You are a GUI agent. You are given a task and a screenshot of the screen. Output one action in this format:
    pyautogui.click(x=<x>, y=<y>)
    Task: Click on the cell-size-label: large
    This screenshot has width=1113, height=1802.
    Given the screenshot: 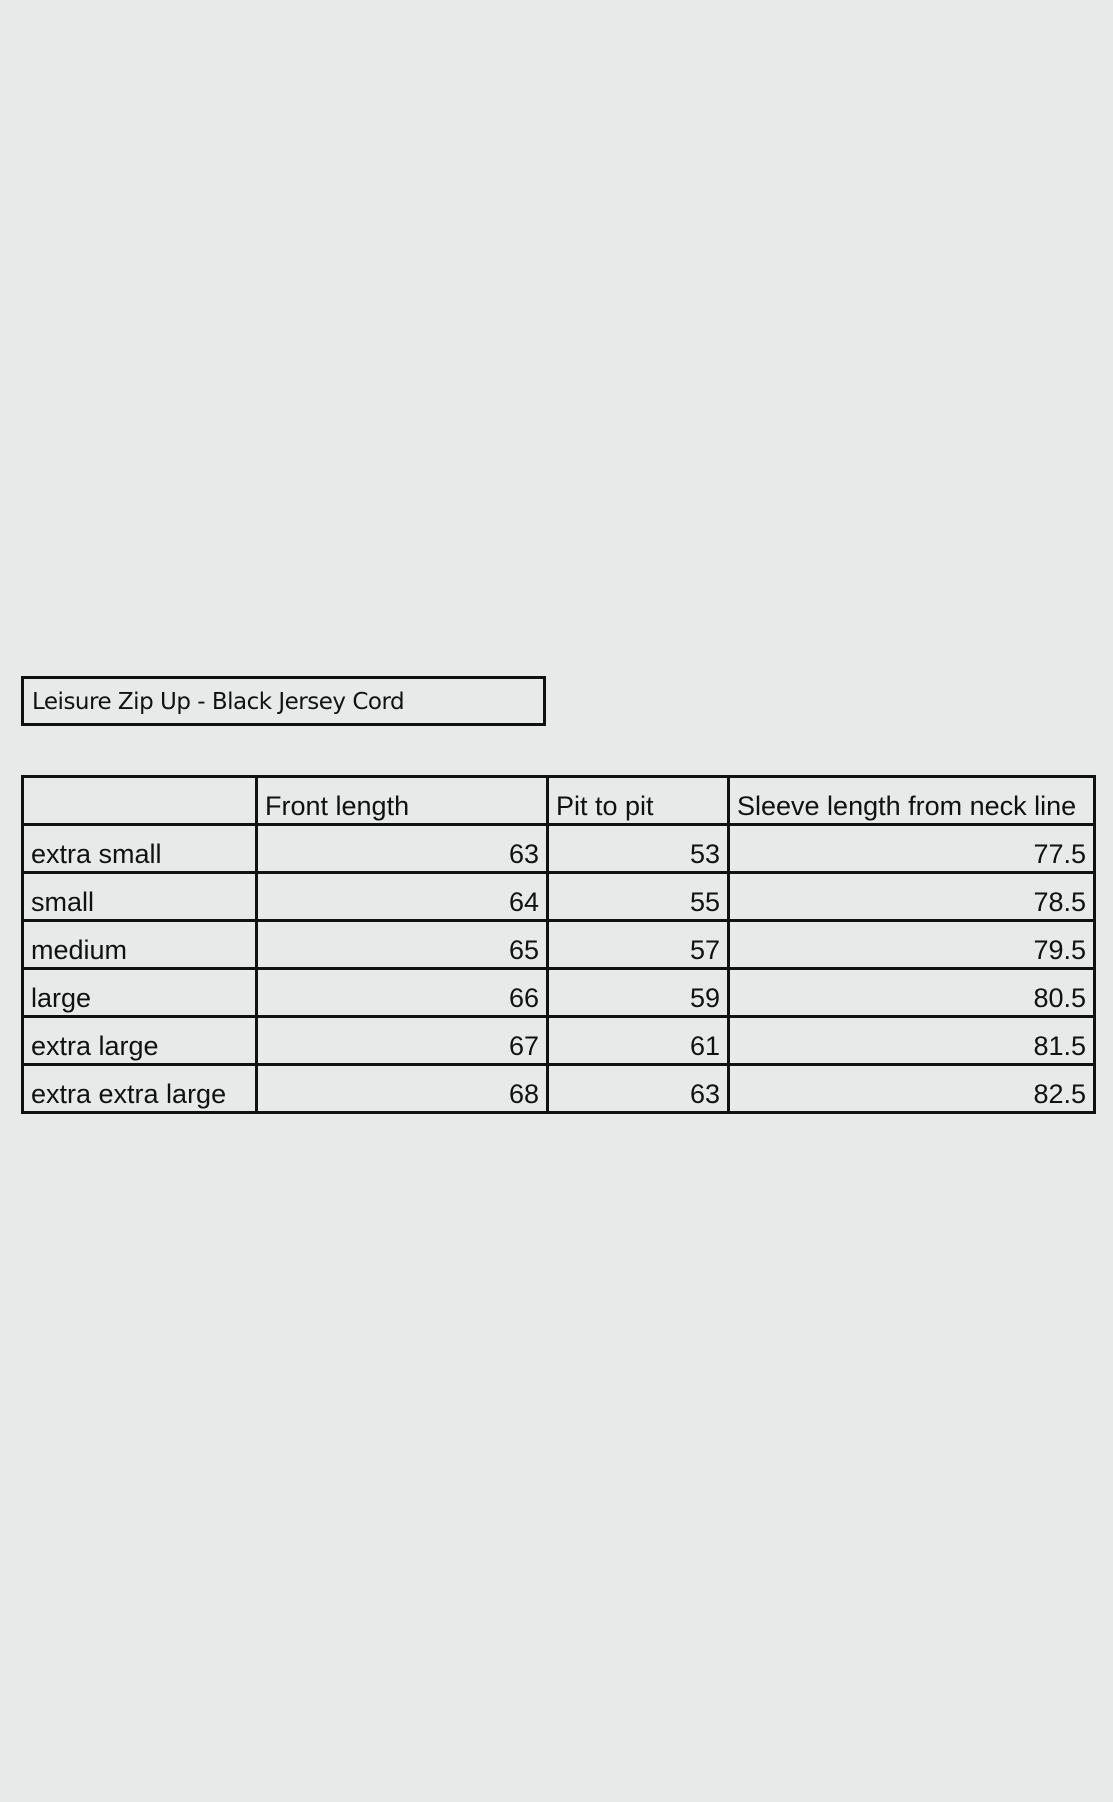 What is the action you would take?
    pyautogui.click(x=139, y=992)
    